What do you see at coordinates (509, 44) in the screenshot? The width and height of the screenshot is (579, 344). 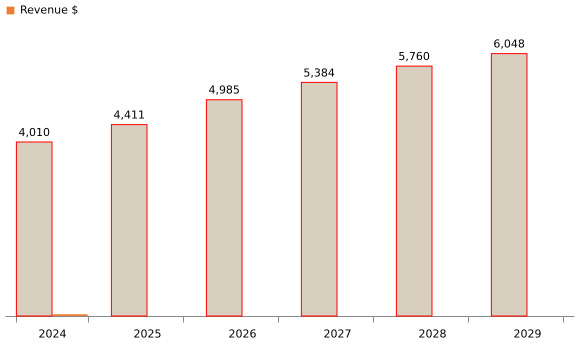 I see `data-label: 6,048` at bounding box center [509, 44].